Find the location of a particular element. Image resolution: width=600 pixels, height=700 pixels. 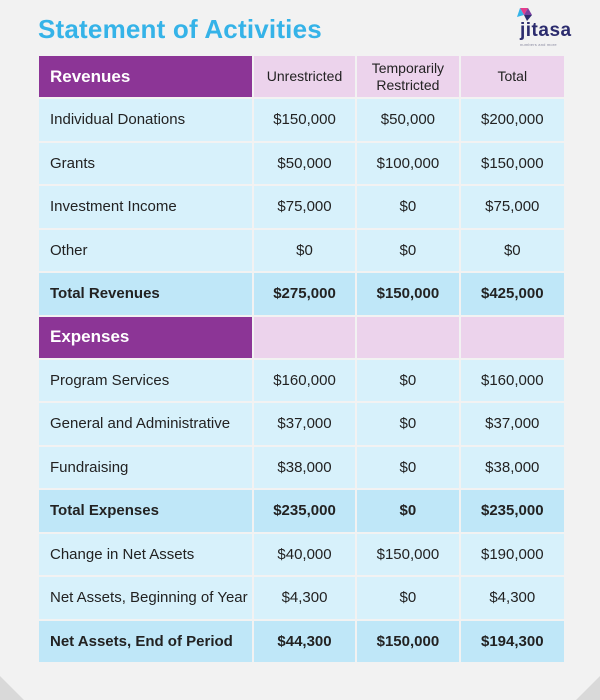

cell-total: $194,300 is located at coordinates (512, 641).